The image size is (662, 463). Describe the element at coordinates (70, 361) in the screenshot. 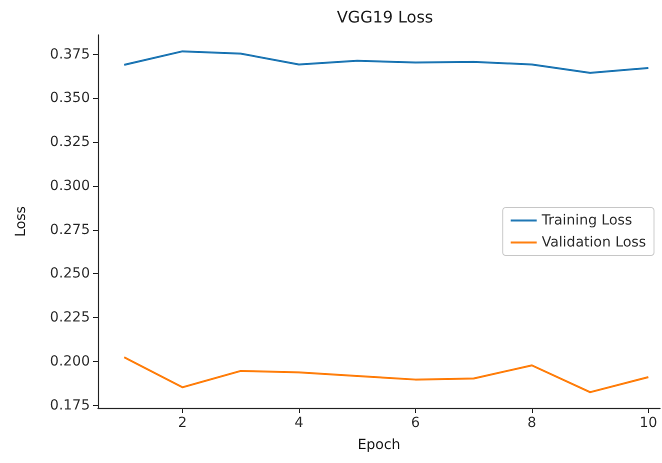

I see `y-tick-label: 0.200` at that location.